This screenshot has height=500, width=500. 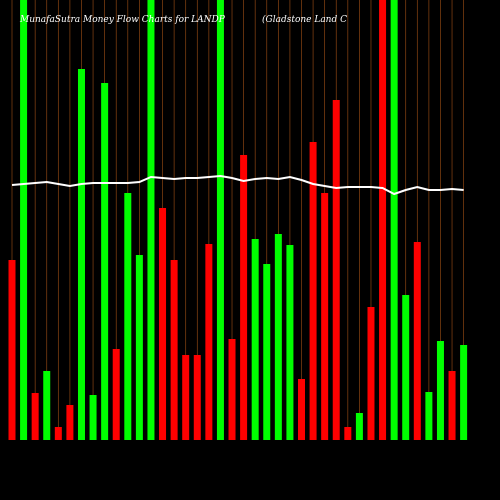 I want to click on chart-subtitle: (Gladstone Land C, so click(x=304, y=19).